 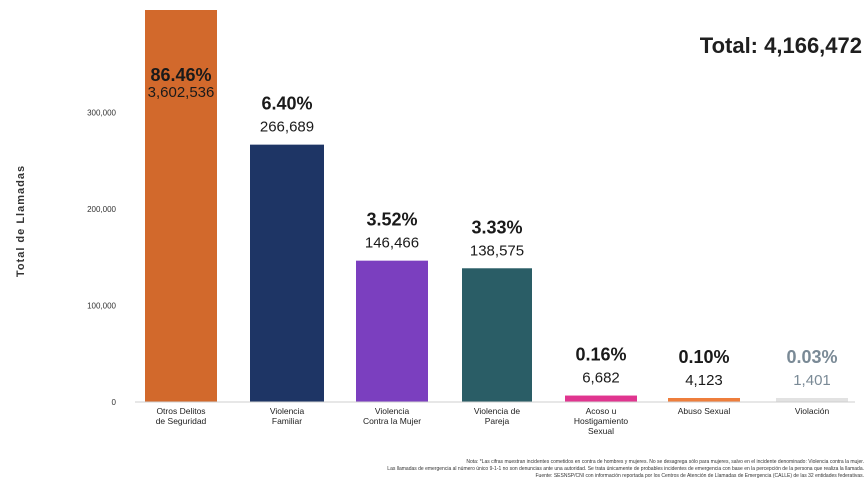 I want to click on total-label: Total: 4,166,472, so click(x=780, y=45).